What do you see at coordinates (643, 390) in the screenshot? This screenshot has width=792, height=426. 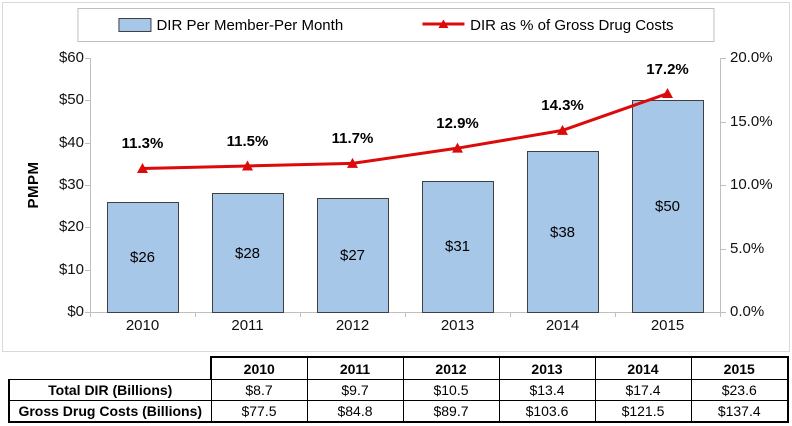 I see `table-cell: $17.4` at bounding box center [643, 390].